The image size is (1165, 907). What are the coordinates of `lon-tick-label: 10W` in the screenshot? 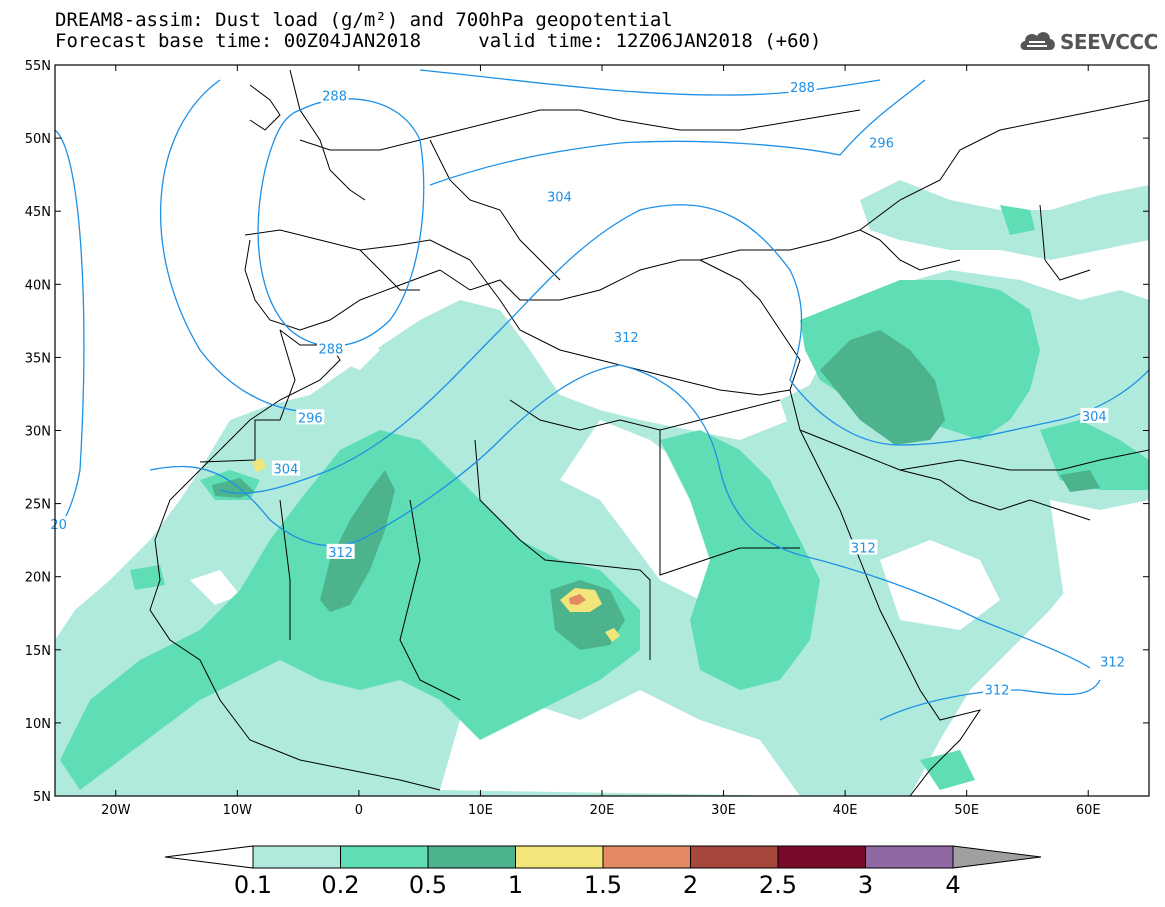 It's located at (238, 810).